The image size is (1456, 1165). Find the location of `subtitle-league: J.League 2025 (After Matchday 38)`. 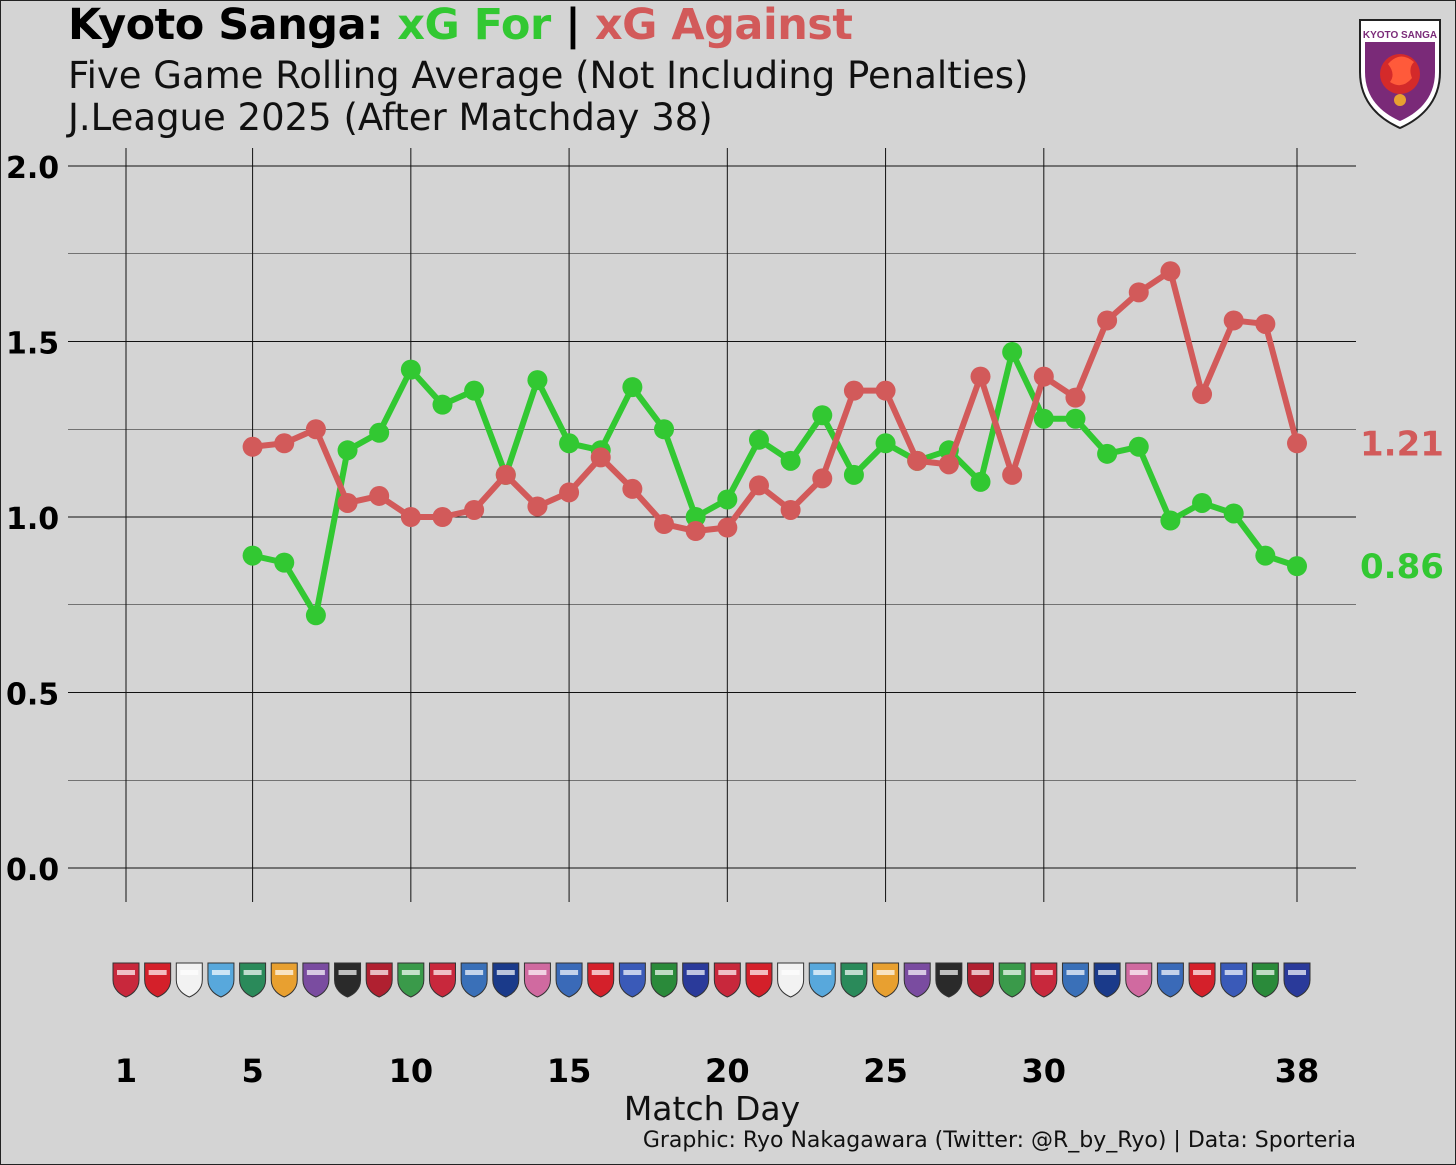

subtitle-league: J.League 2025 (After Matchday 38) is located at coordinates (390, 117).